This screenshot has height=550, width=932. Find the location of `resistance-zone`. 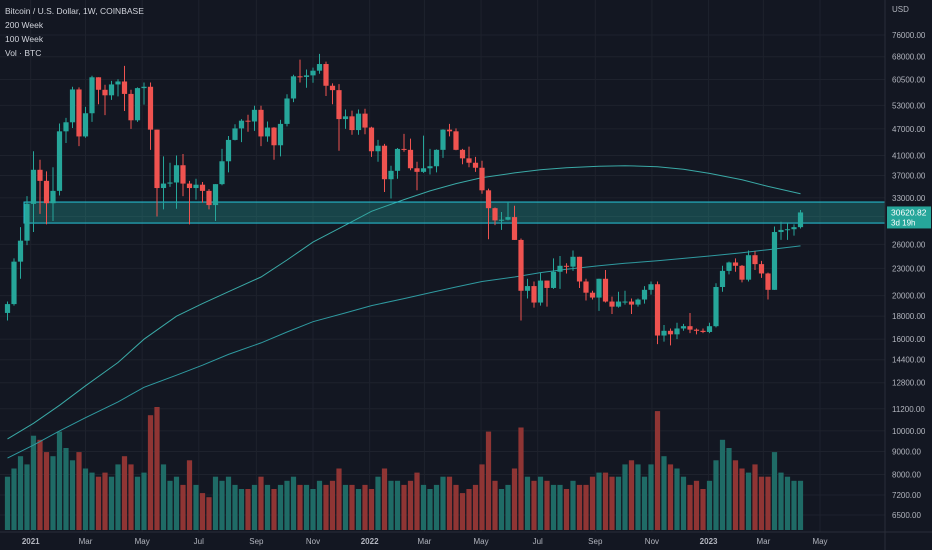

resistance-zone is located at coordinates (454, 212).